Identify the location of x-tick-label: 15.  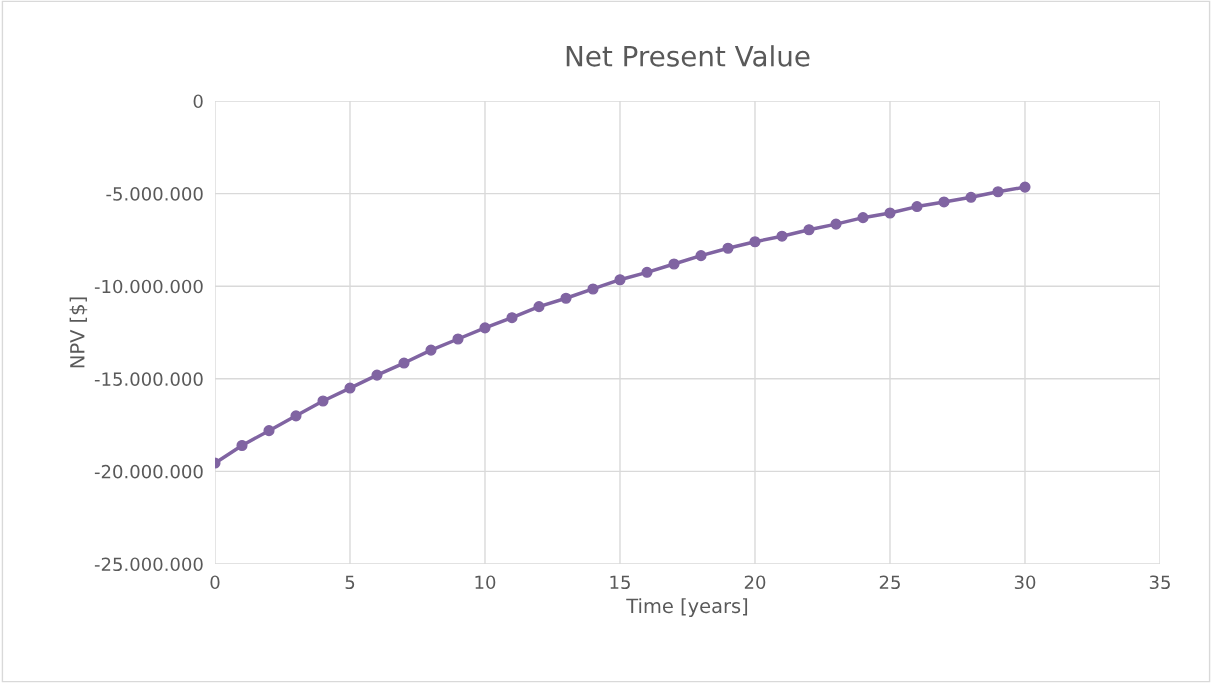
(620, 582).